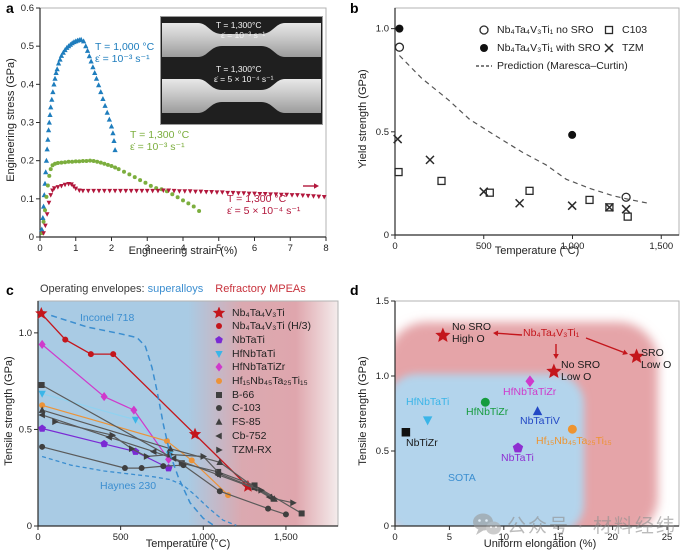 The height and width of the screenshot is (559, 685). Describe the element at coordinates (239, 25) in the screenshot. I see `inset-top-label-line1: T = 1,300°C` at that location.